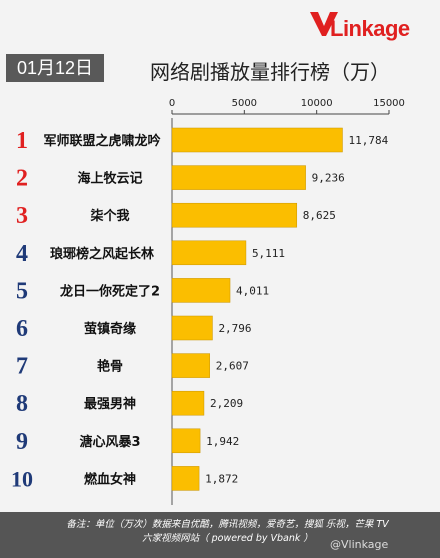 The image size is (440, 558). Describe the element at coordinates (268, 253) in the screenshot. I see `value-label: 5,111` at that location.